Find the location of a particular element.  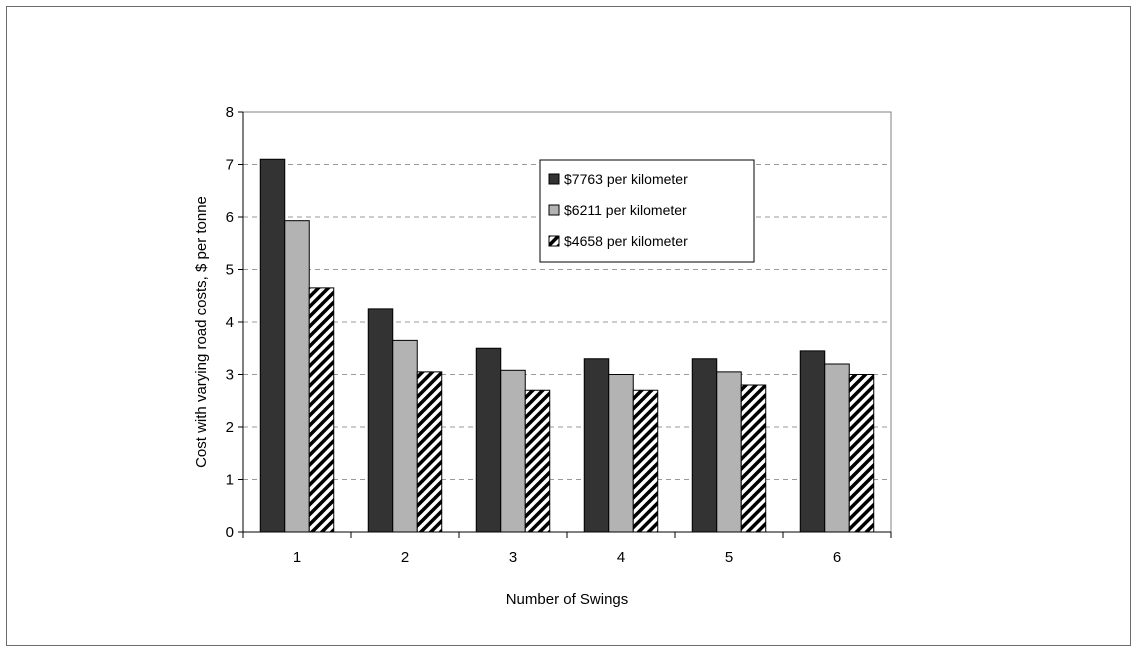

y-tick-label: 5 is located at coordinates (230, 270).